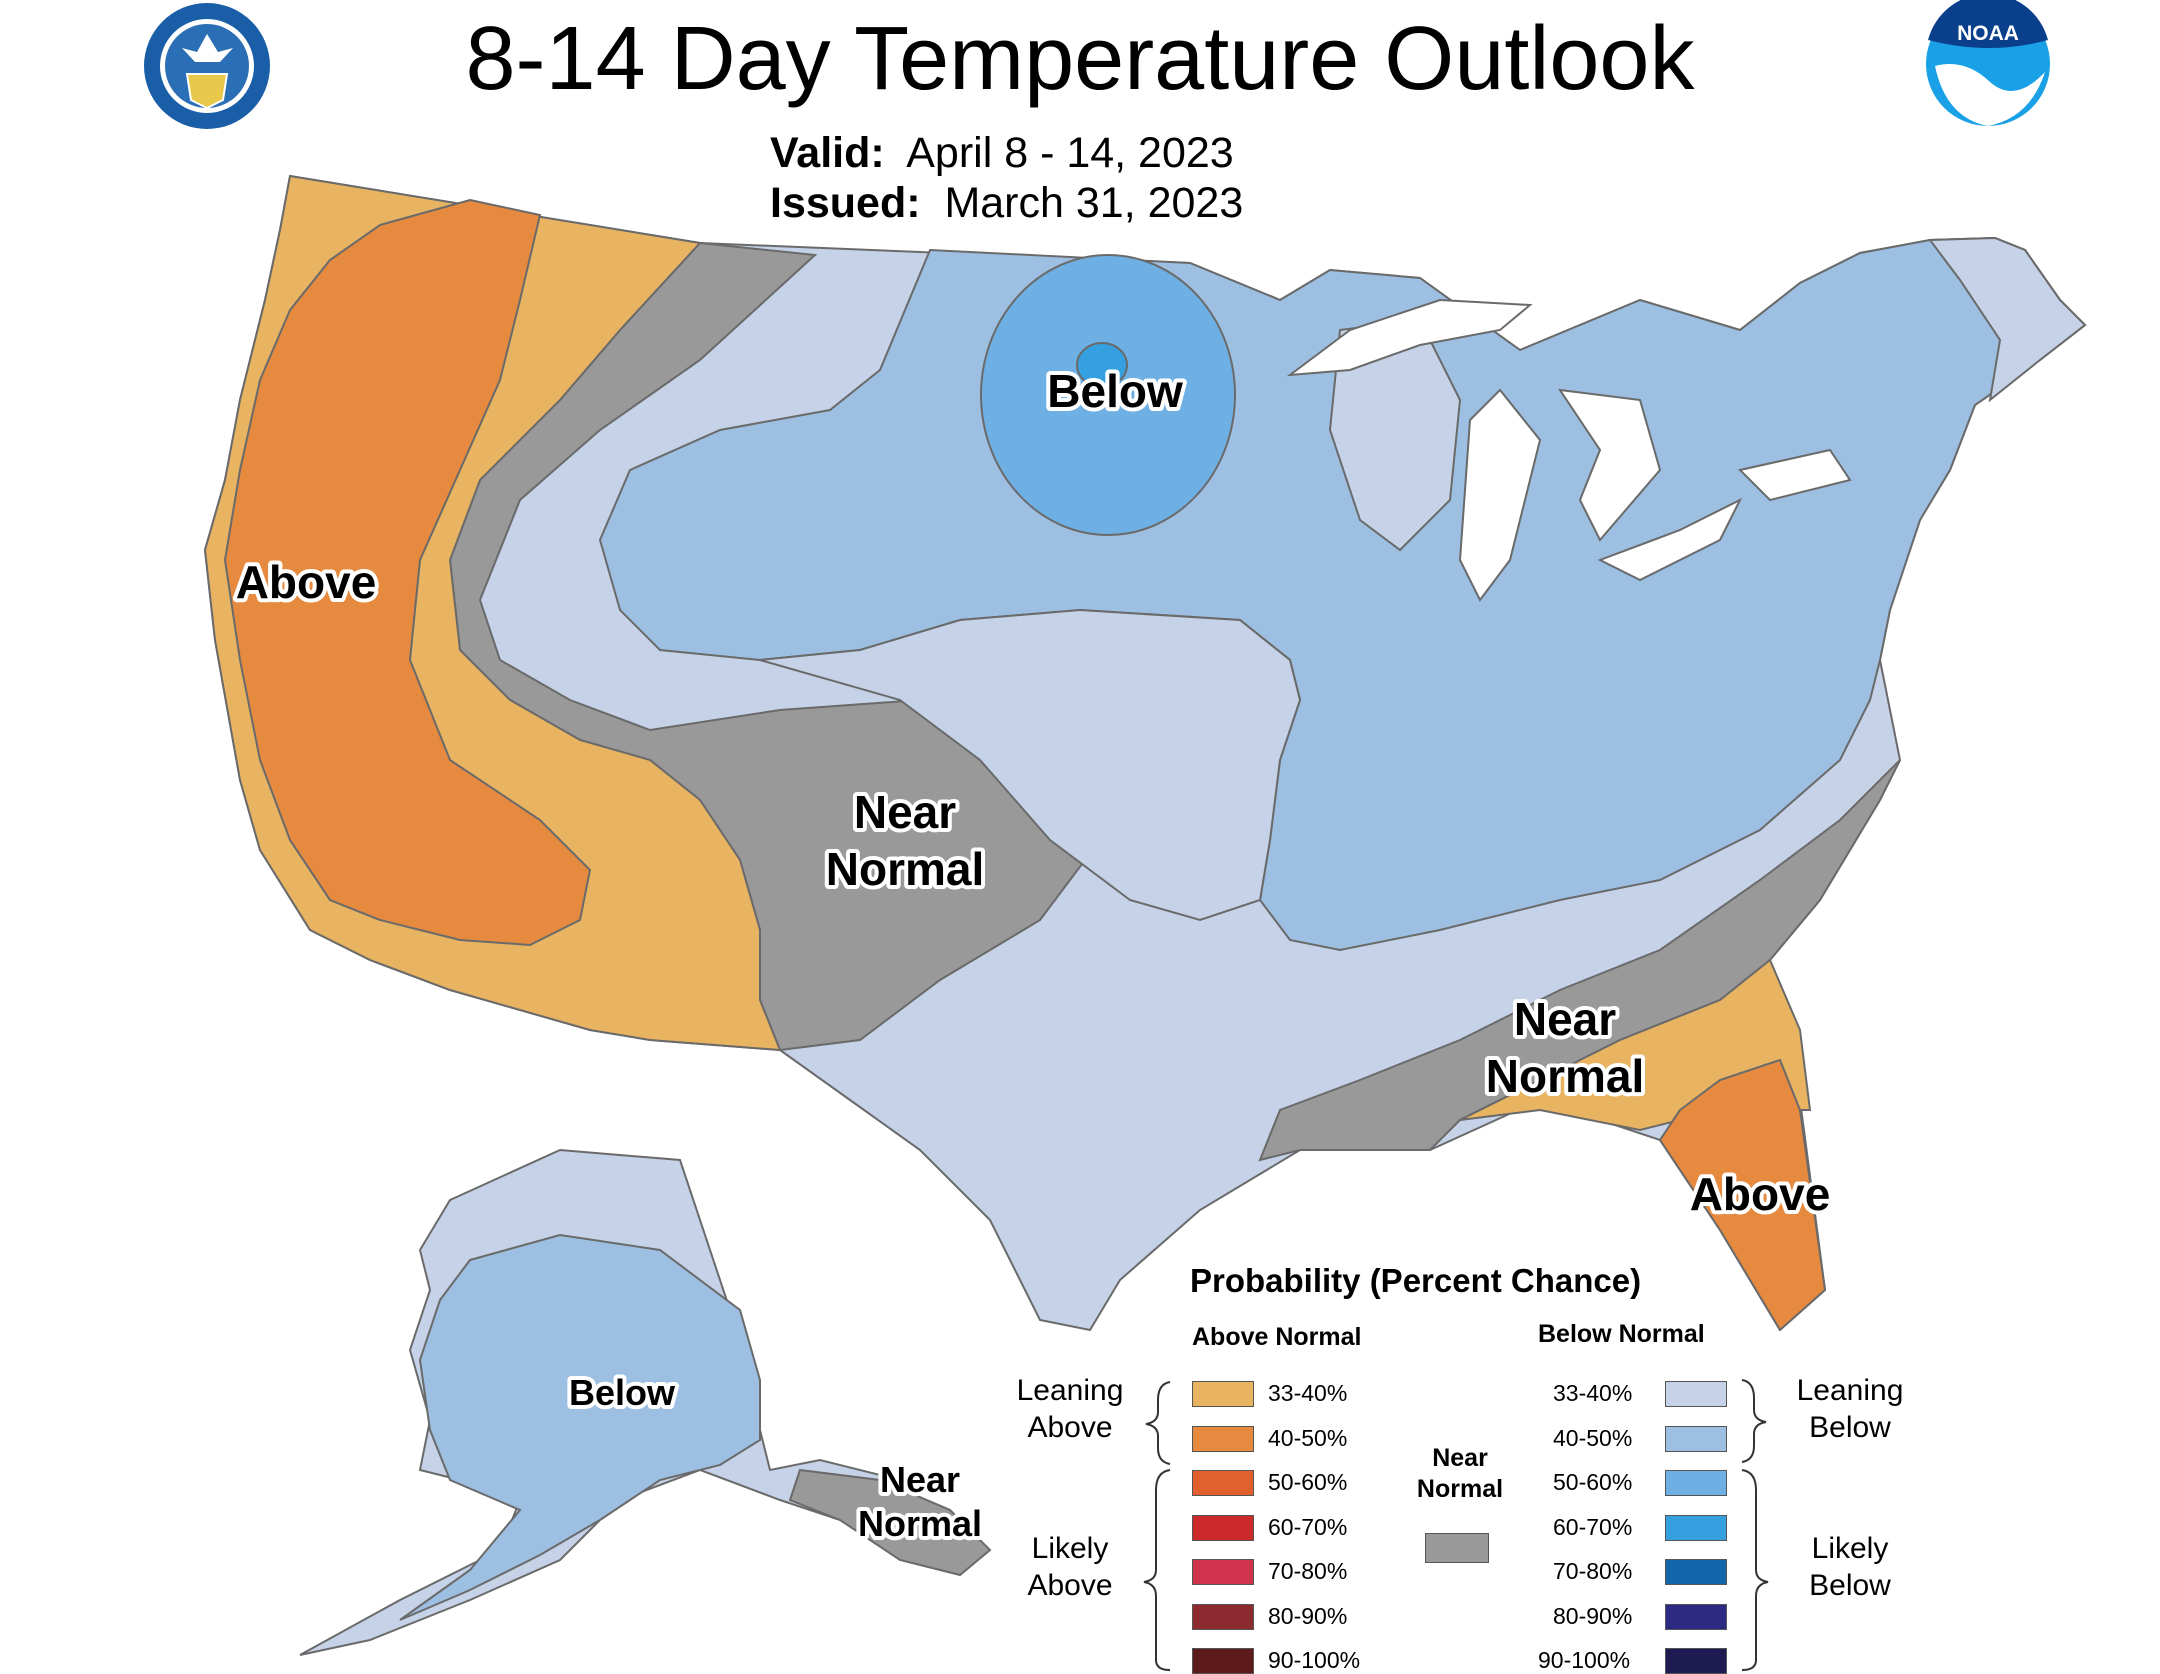 This screenshot has height=1674, width=2160. I want to click on legend-near-swatch, so click(1457, 1548).